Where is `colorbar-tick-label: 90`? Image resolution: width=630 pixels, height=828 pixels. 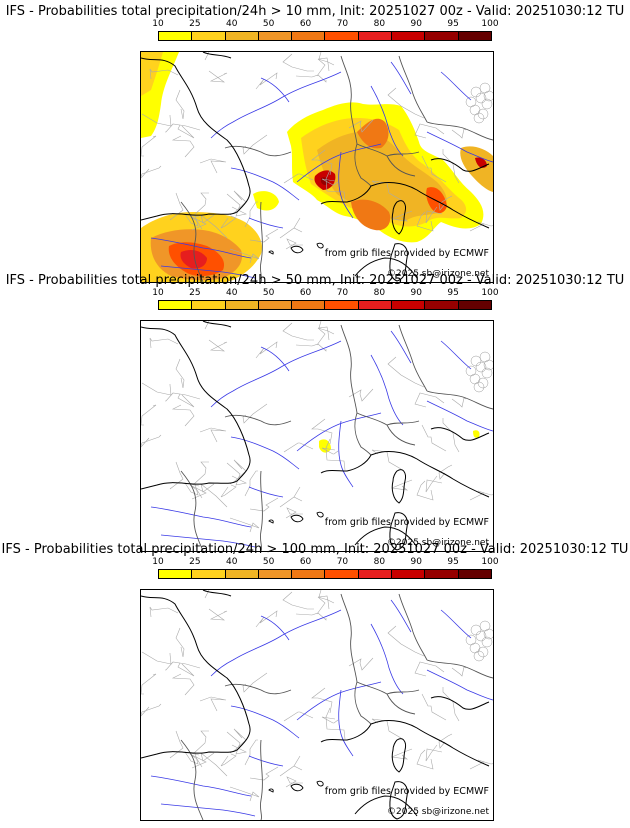
colorbar-tick-label: 90 is located at coordinates (416, 293).